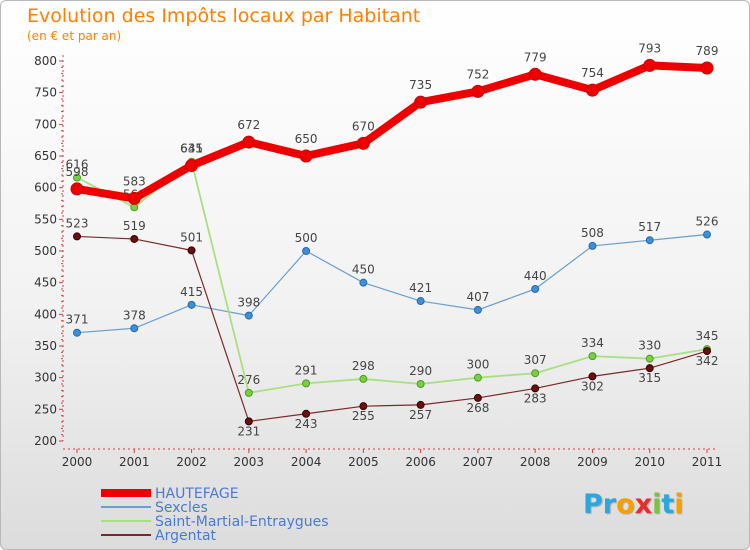 This screenshot has width=750, height=550. Describe the element at coordinates (420, 371) in the screenshot. I see `data-label: 290` at that location.